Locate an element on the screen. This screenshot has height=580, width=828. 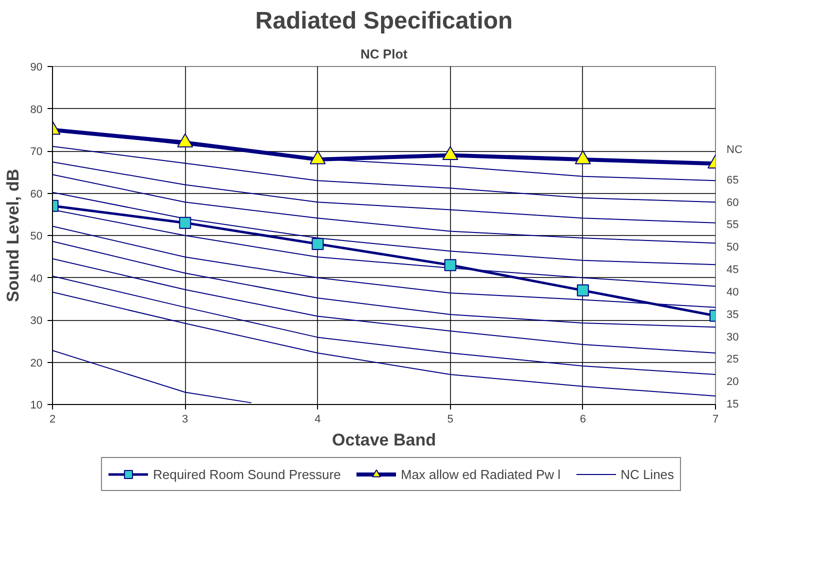
y2-tick-label: 45 is located at coordinates (732, 270).